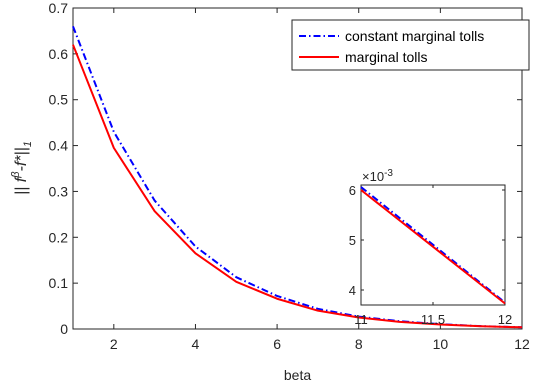 This screenshot has width=533, height=388. What do you see at coordinates (59, 100) in the screenshot?
I see `y-tick-label: 0.5` at bounding box center [59, 100].